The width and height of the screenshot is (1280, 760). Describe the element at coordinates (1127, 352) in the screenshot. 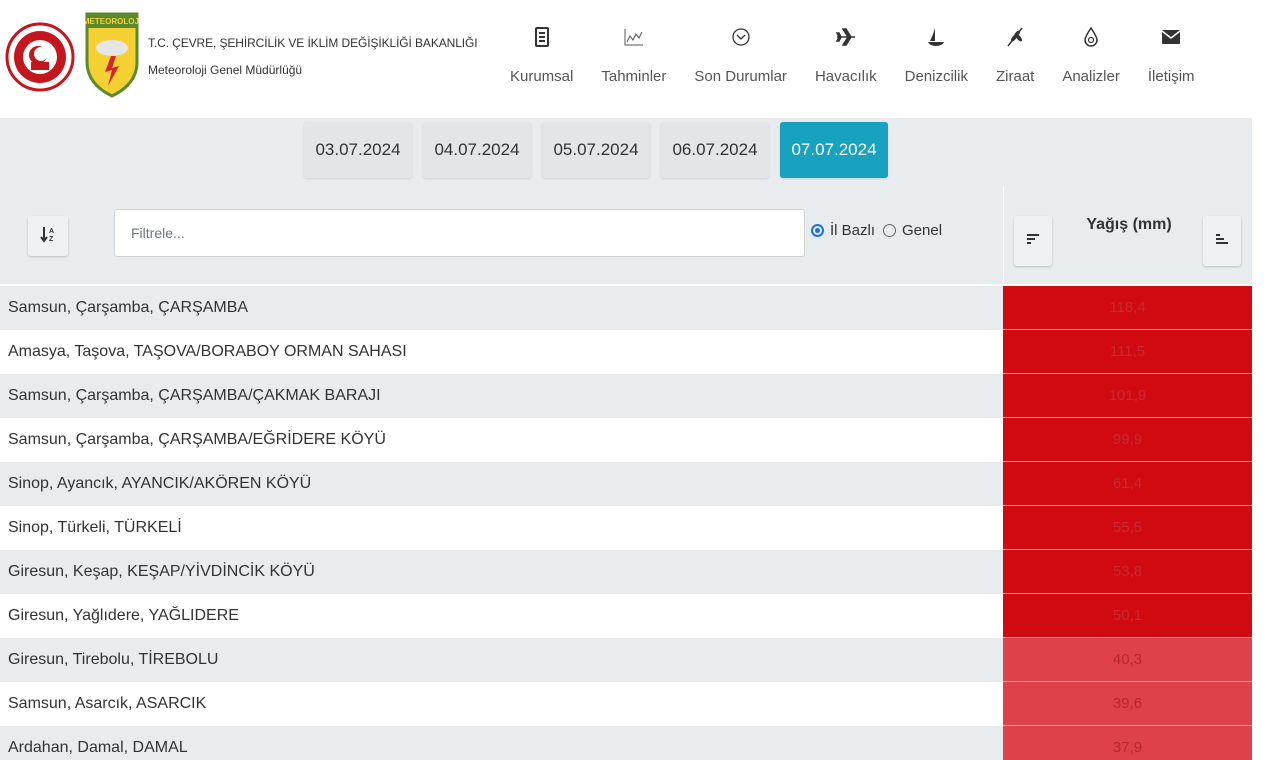

I see `precip-value: 111,5` at that location.